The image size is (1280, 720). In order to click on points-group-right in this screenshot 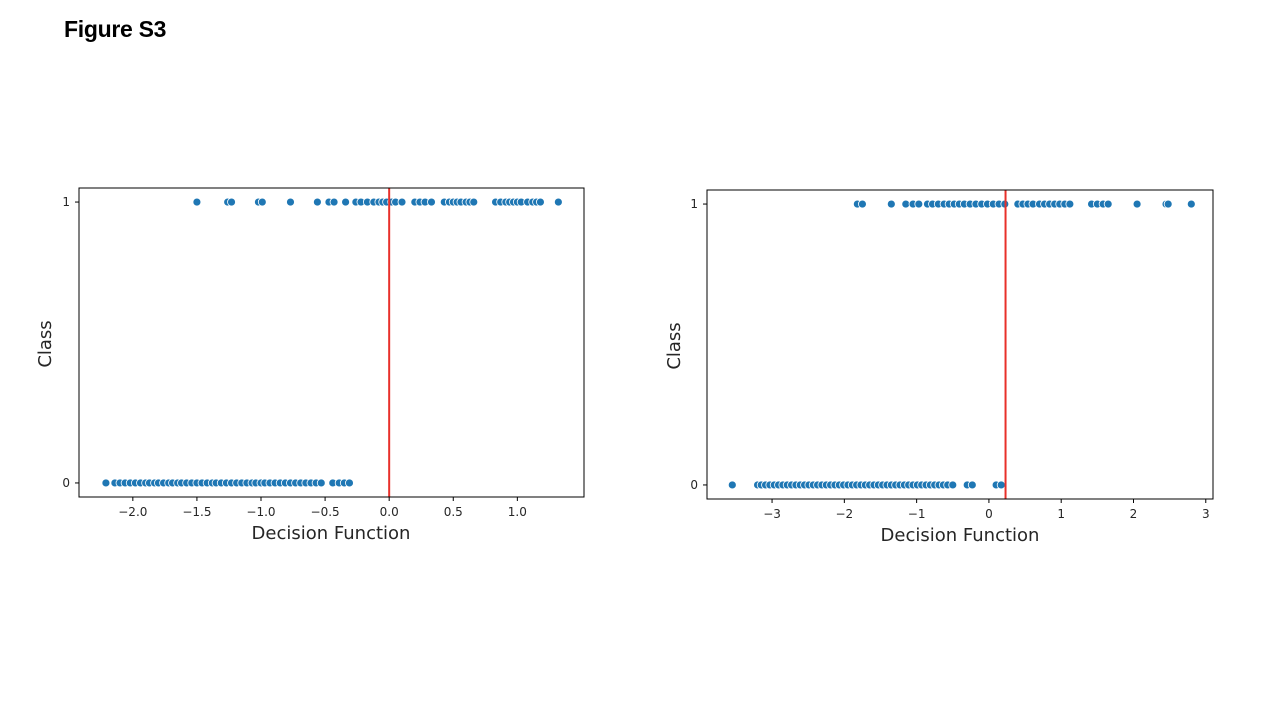, I will do `click(961, 344)`.